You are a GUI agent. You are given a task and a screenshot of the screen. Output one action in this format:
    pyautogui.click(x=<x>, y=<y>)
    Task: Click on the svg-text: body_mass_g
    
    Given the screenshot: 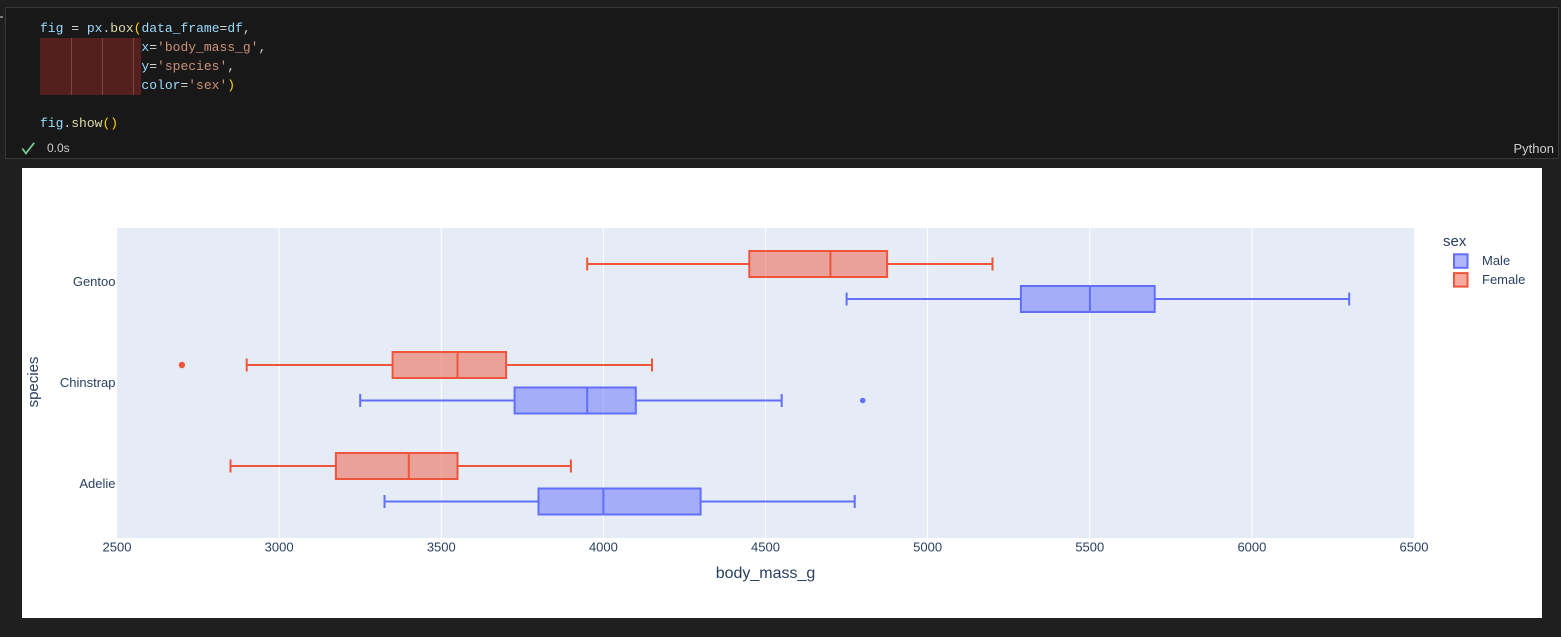 What is the action you would take?
    pyautogui.click(x=766, y=573)
    